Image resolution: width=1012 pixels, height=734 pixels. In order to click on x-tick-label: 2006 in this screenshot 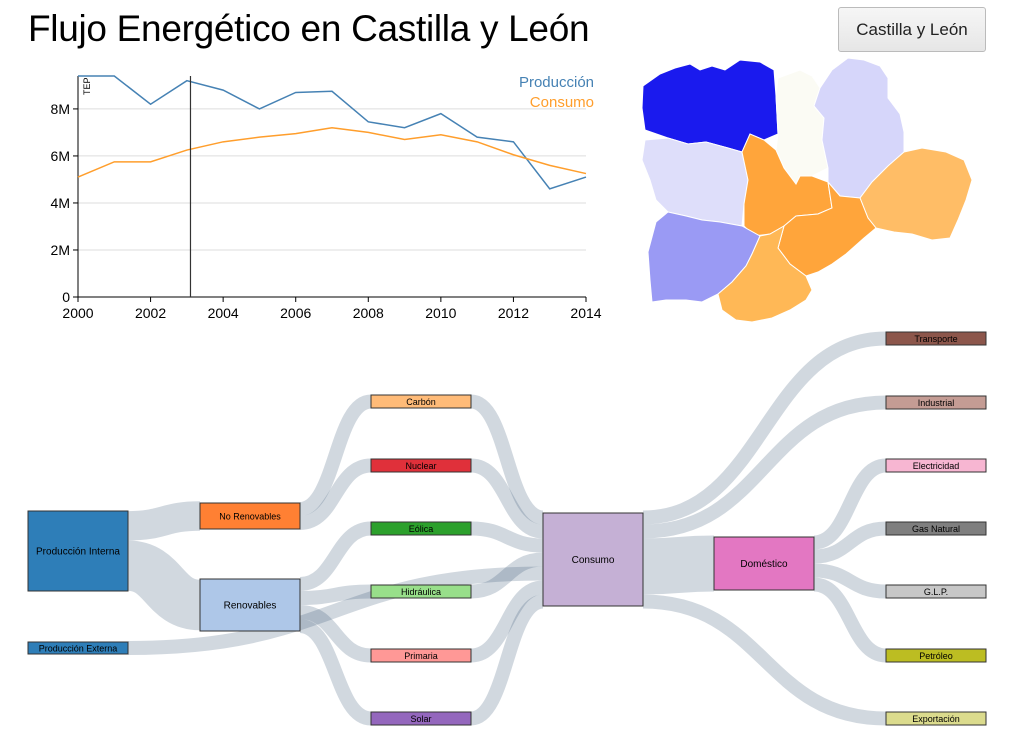, I will do `click(295, 312)`.